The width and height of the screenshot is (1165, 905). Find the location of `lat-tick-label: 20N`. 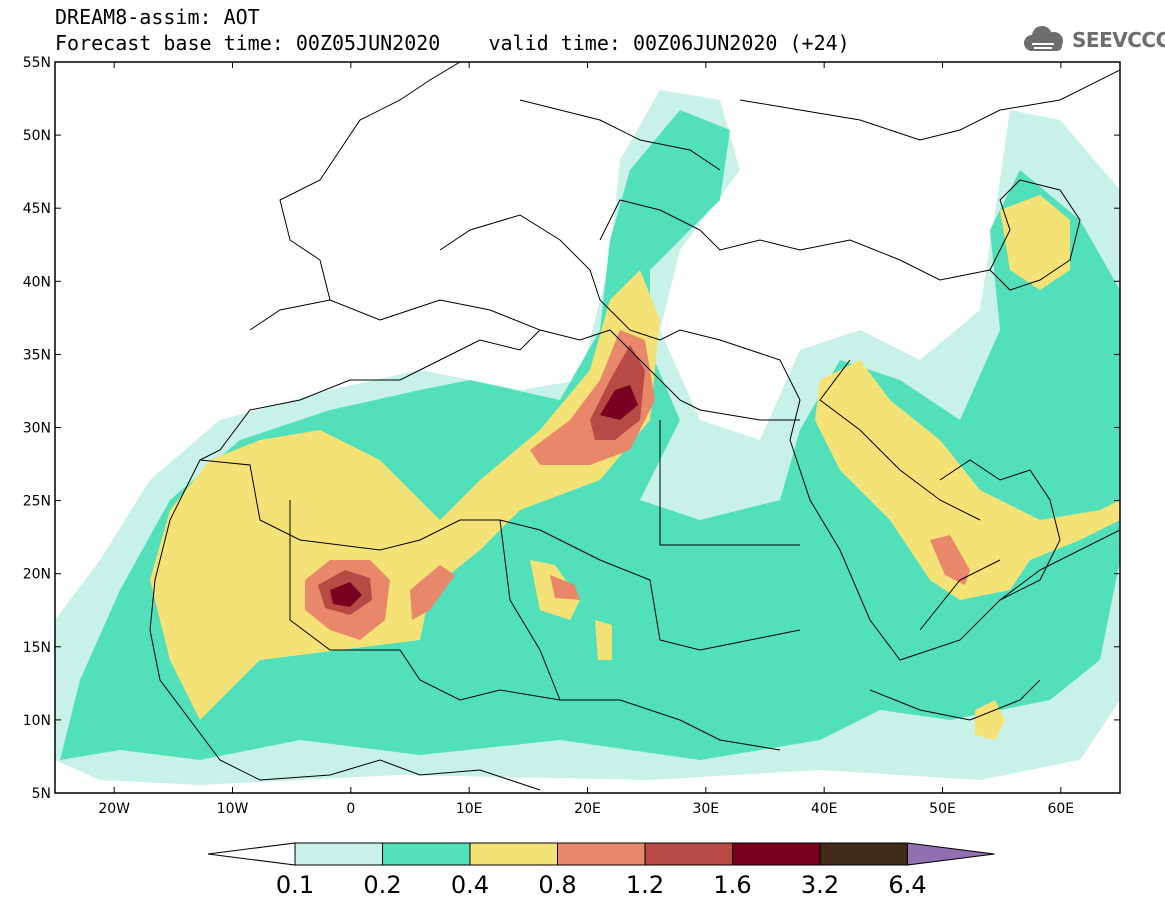

lat-tick-label: 20N is located at coordinates (37, 575).